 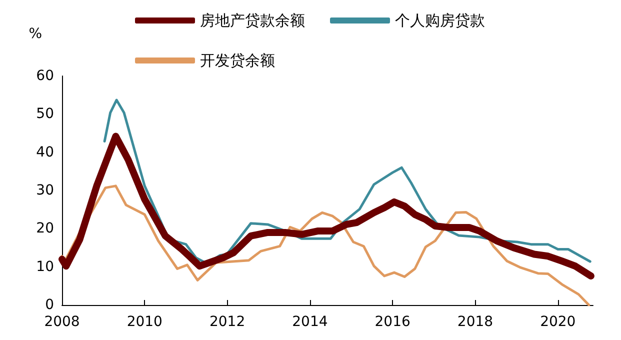 I want to click on x-tick-label: 2008, so click(x=62, y=322).